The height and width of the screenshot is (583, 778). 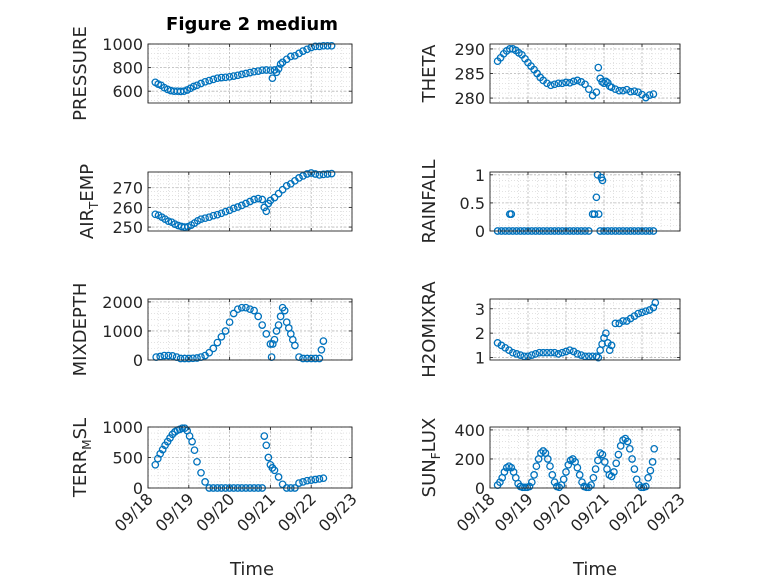 What do you see at coordinates (552, 512) in the screenshot?
I see `x-tick-label: 09/20` at bounding box center [552, 512].